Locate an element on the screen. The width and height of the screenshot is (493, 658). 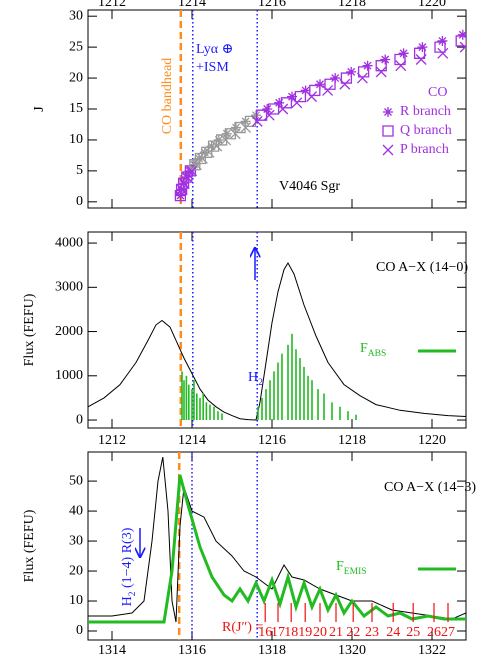
y-axis-label: Flux (FEFU) is located at coordinates (29, 329).